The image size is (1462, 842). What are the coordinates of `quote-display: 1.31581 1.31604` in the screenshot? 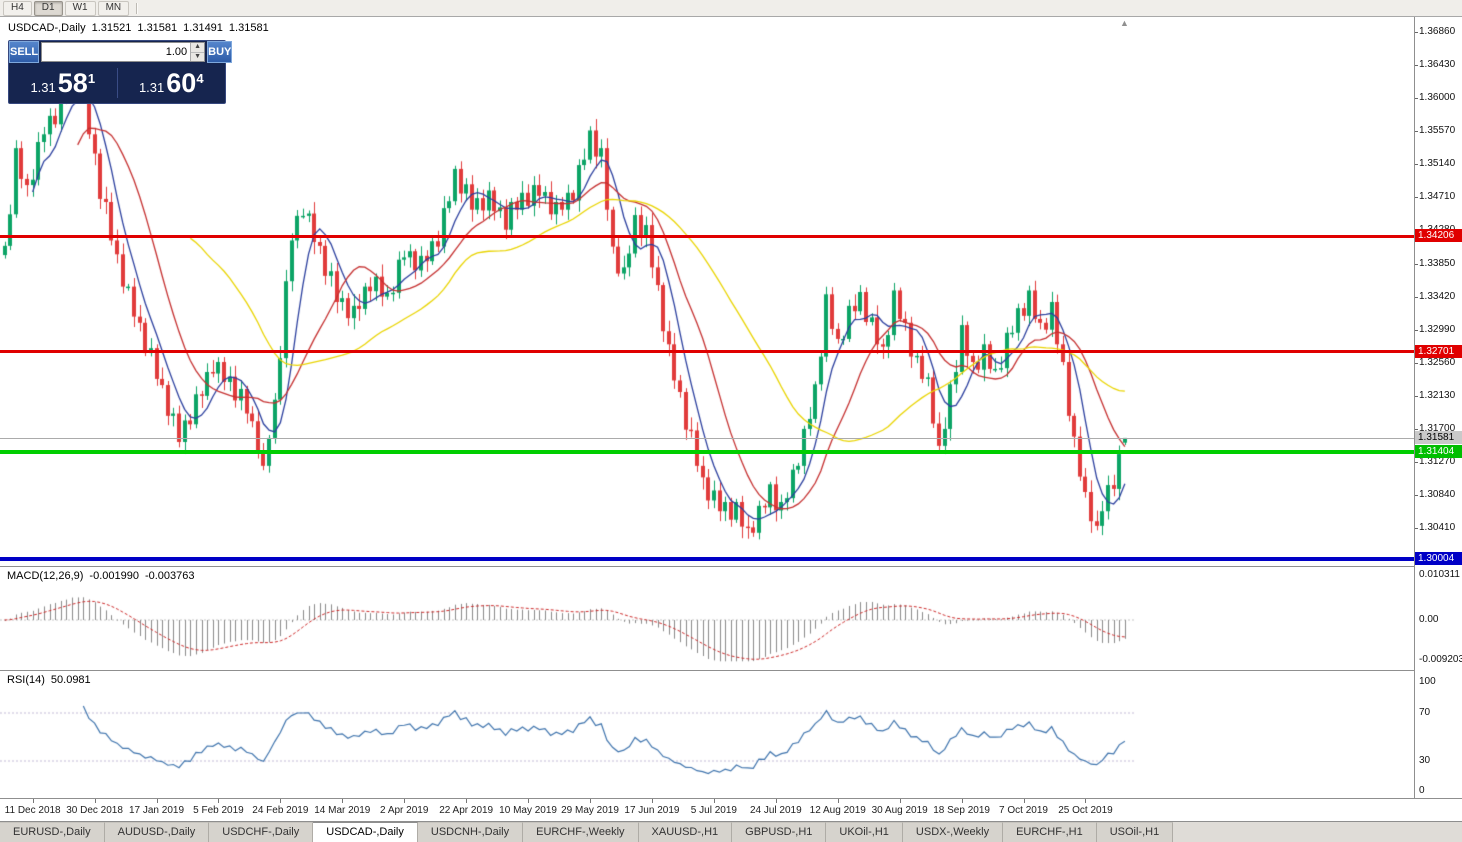 It's located at (117, 83).